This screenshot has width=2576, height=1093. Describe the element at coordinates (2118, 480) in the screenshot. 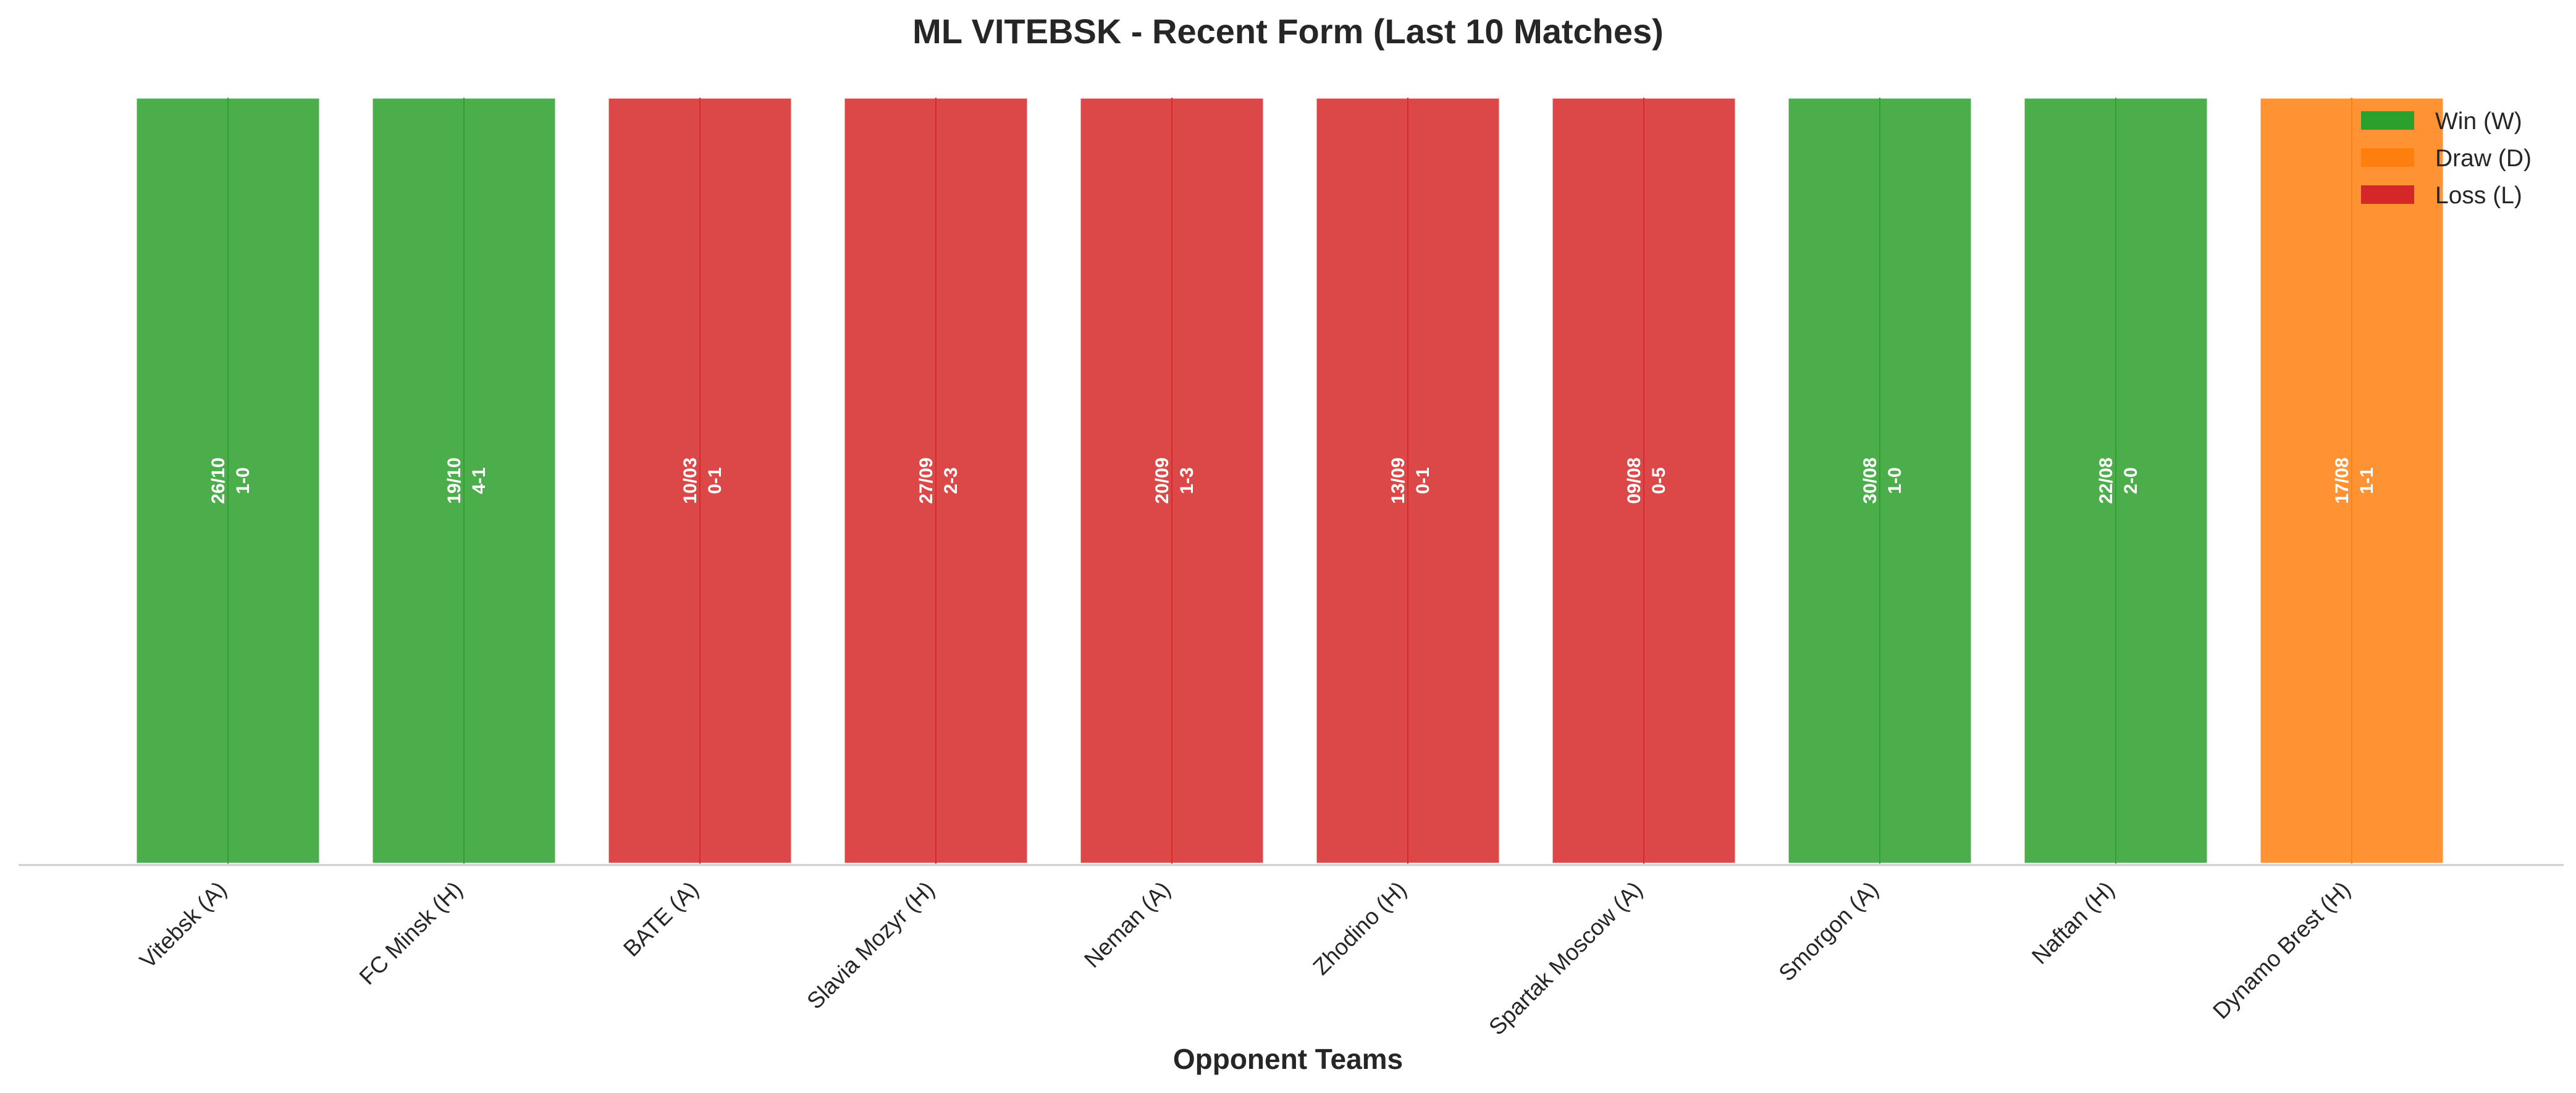

I see `bar-label: 22/08 2-0` at that location.